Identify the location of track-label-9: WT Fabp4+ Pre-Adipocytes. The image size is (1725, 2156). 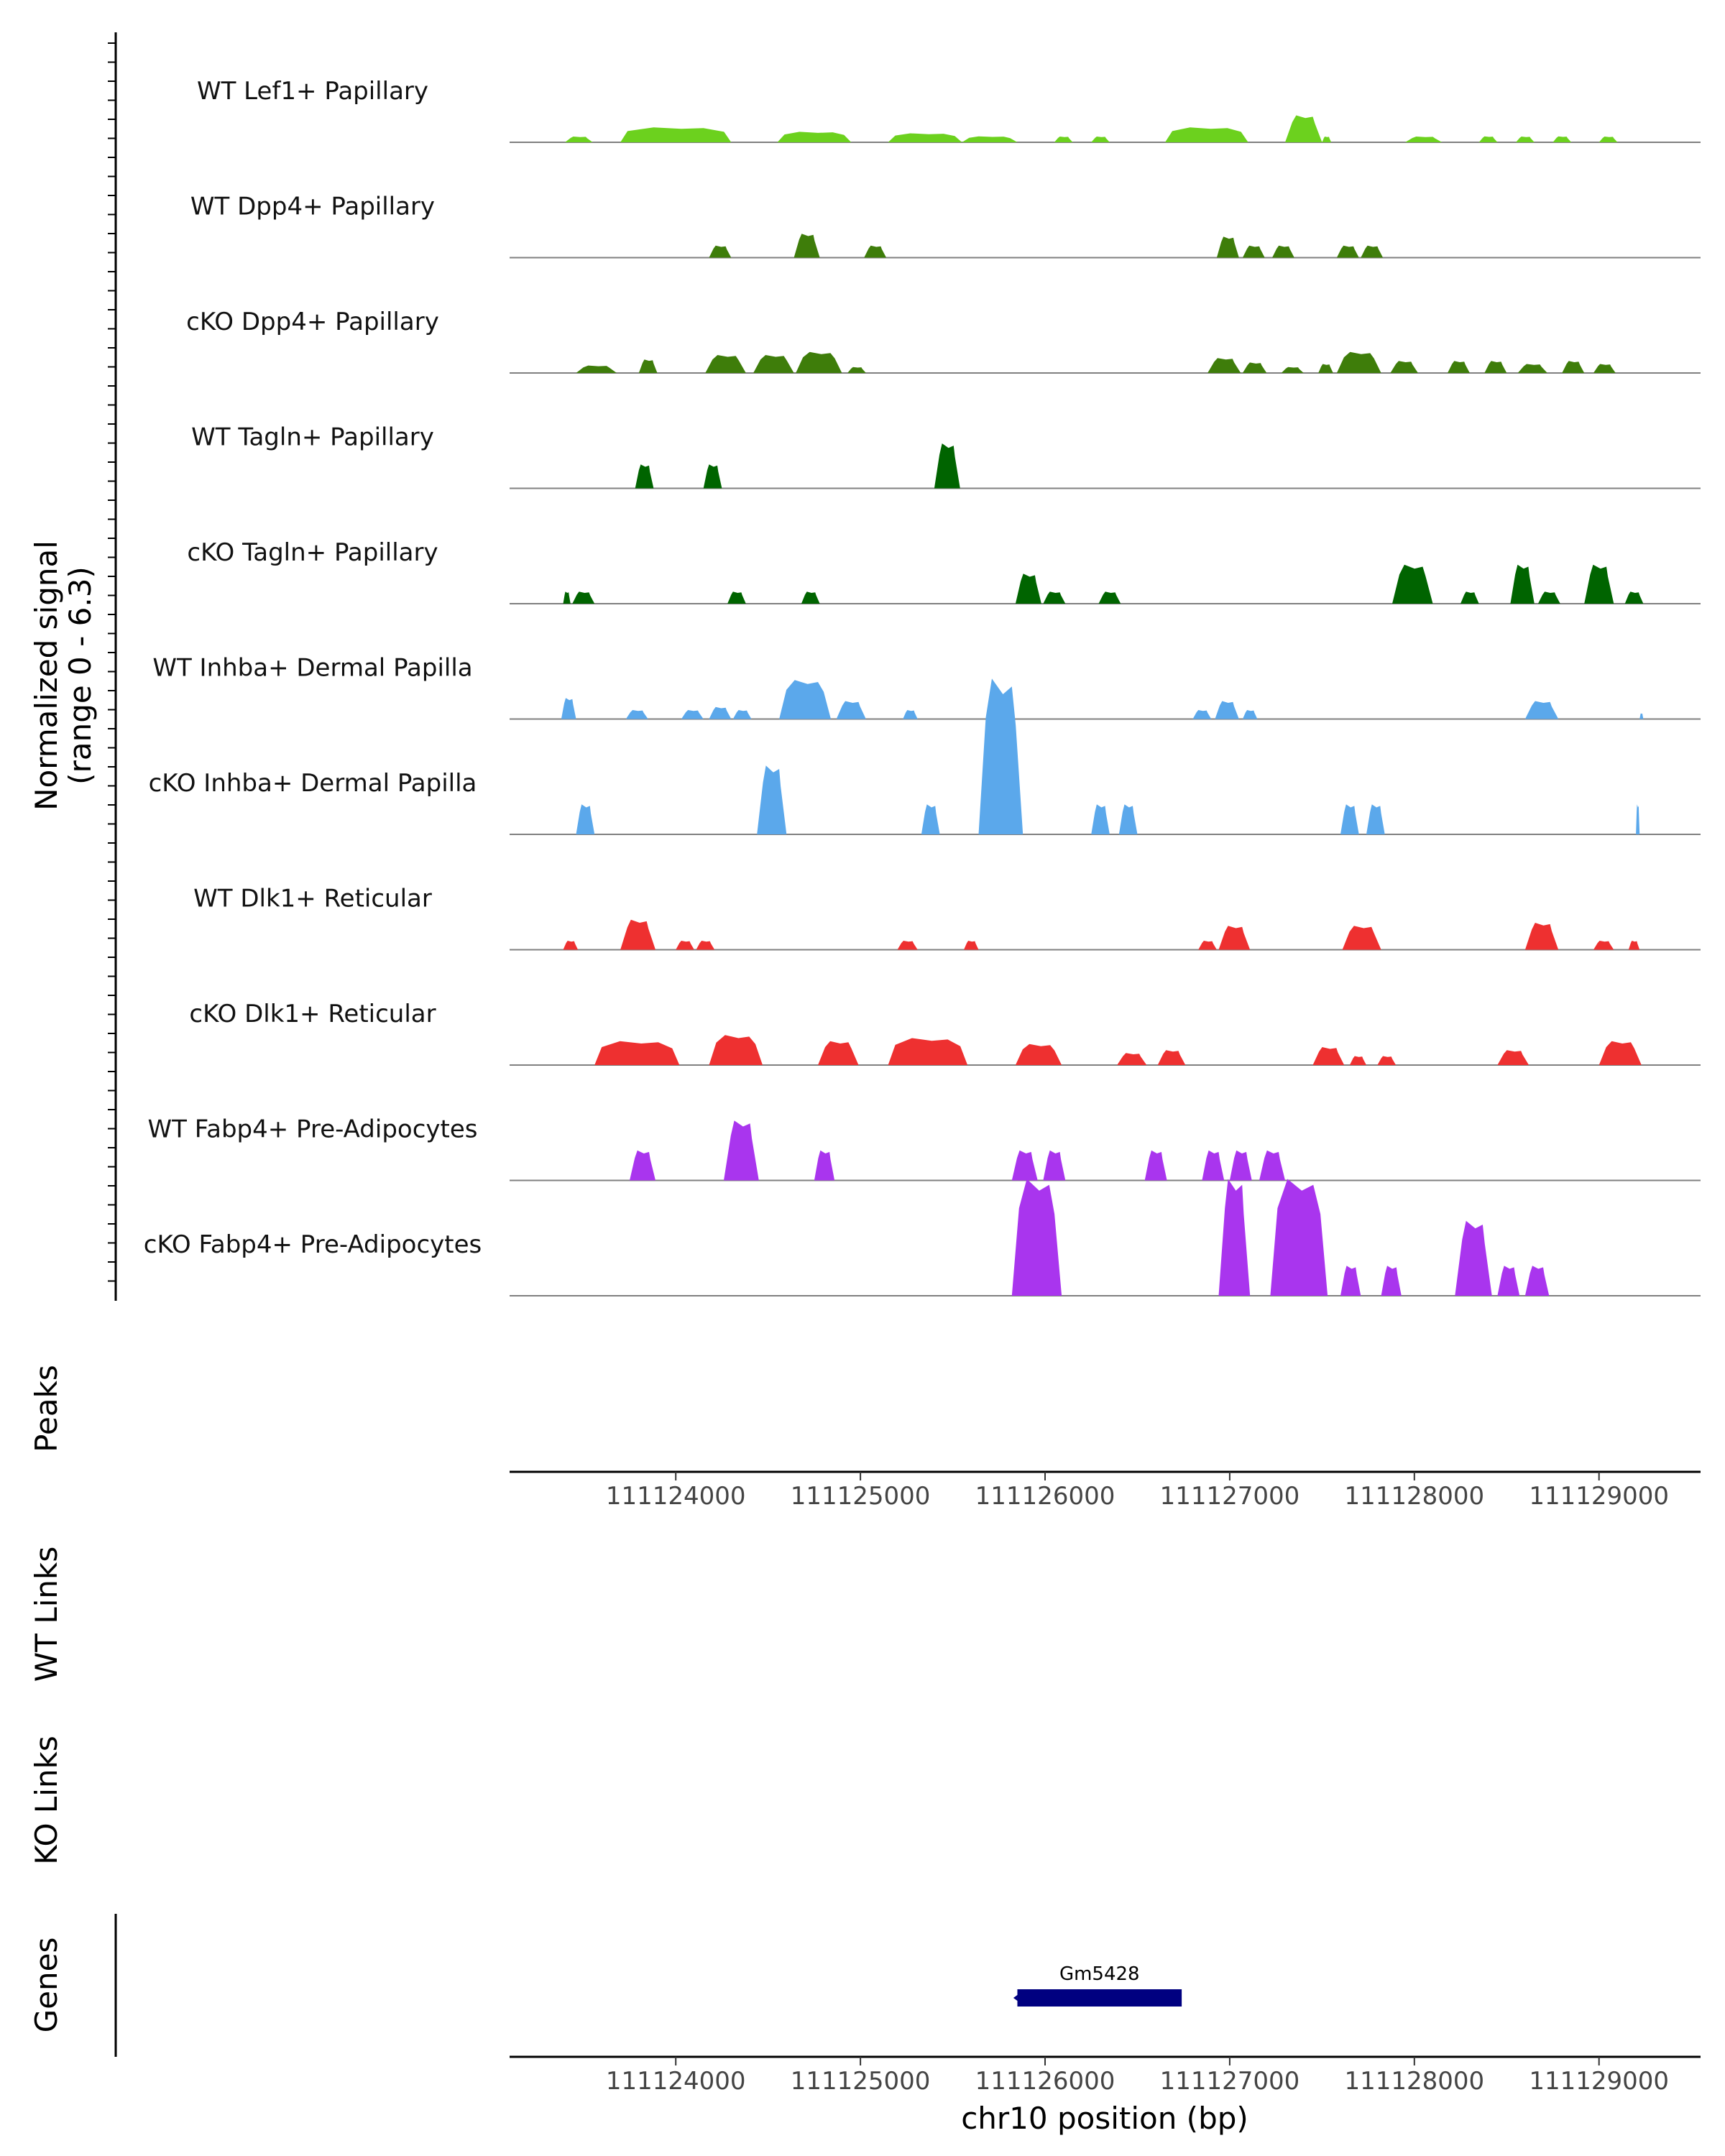
(313, 1129).